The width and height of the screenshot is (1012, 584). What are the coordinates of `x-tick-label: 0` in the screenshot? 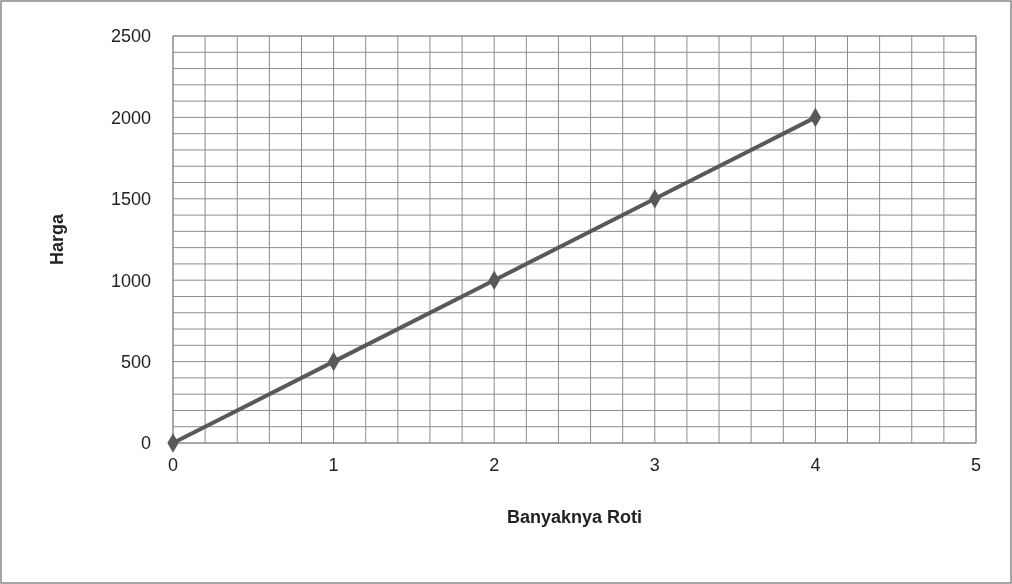 It's located at (173, 465).